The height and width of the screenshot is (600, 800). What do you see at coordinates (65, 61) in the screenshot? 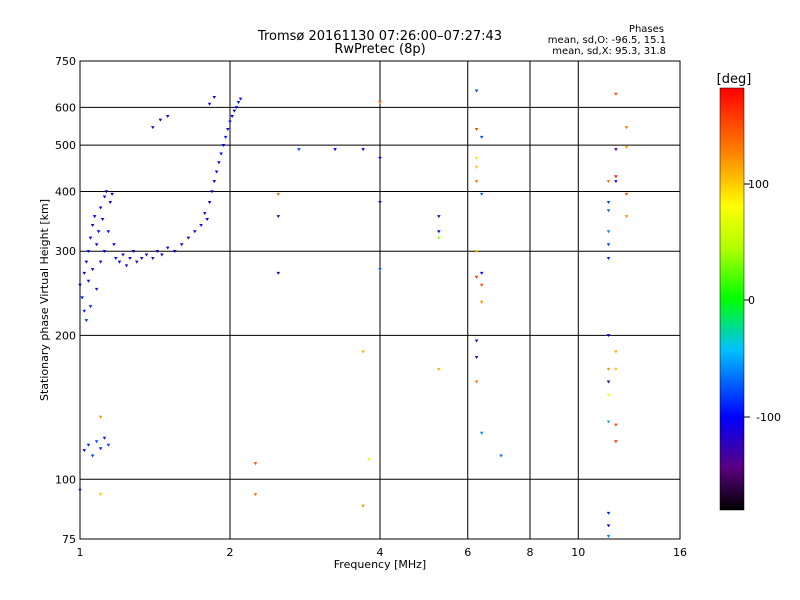
I see `y-tick-label: 750` at bounding box center [65, 61].